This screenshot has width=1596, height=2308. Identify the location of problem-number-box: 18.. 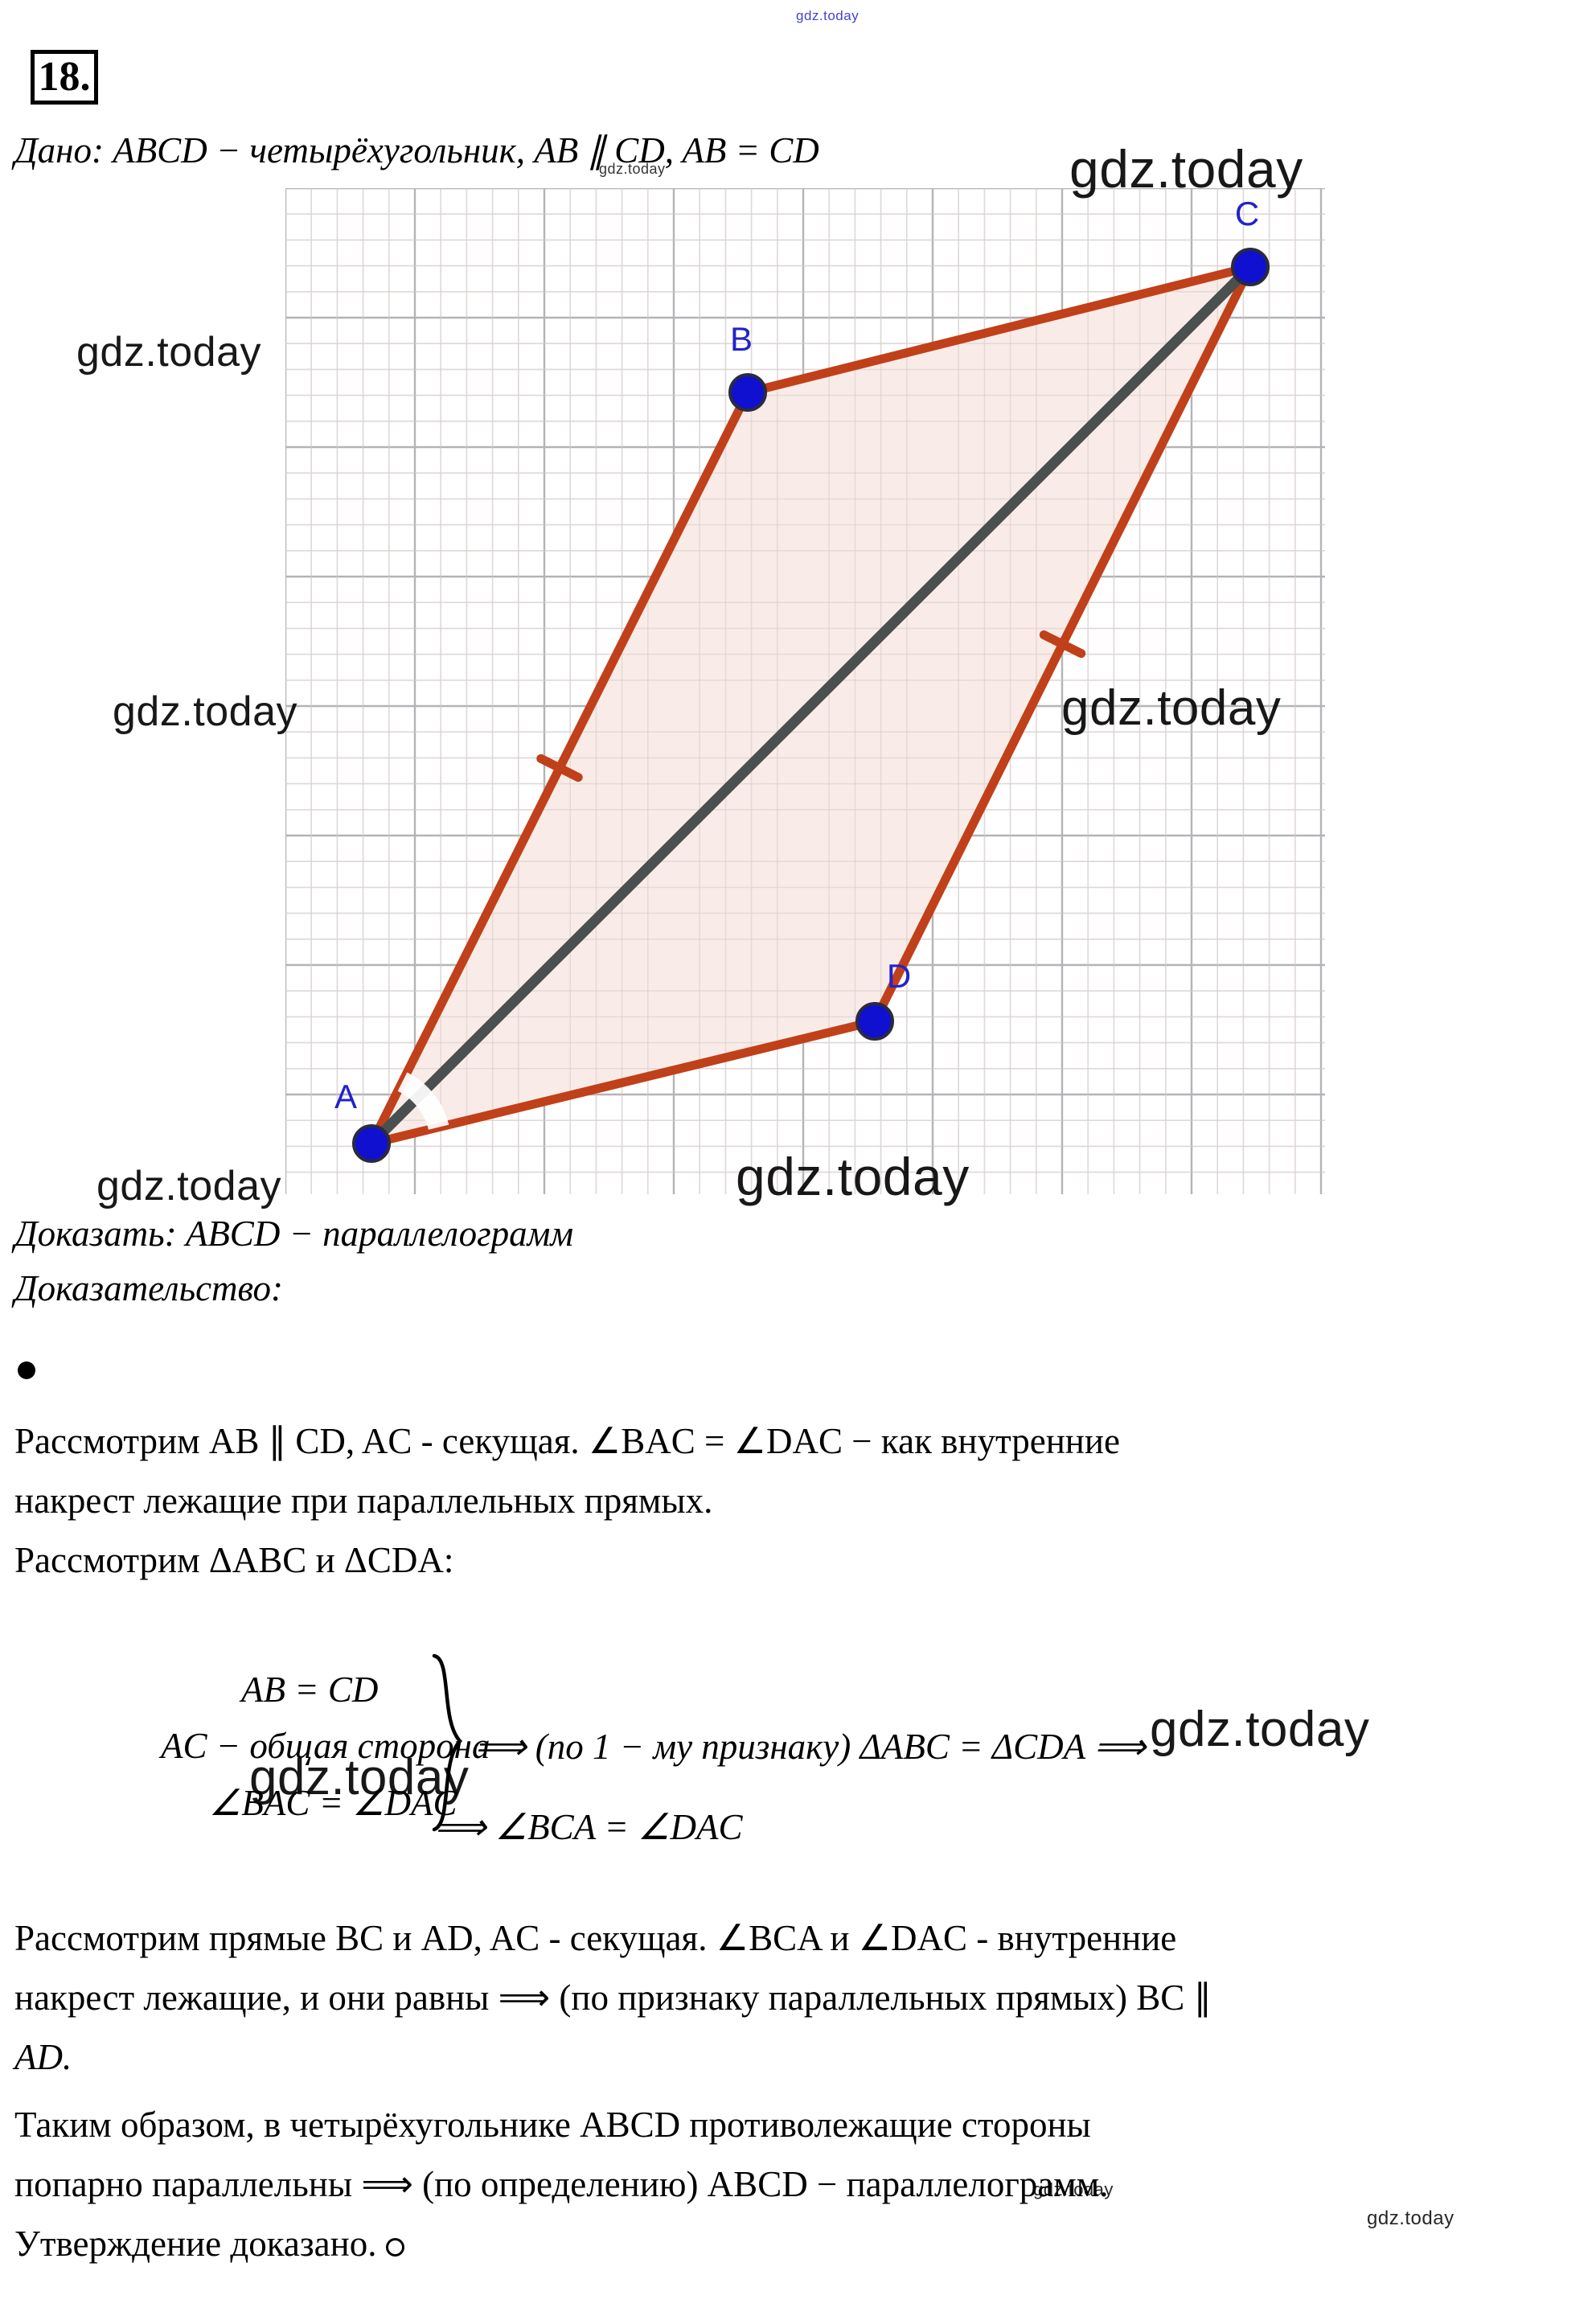
(64, 77).